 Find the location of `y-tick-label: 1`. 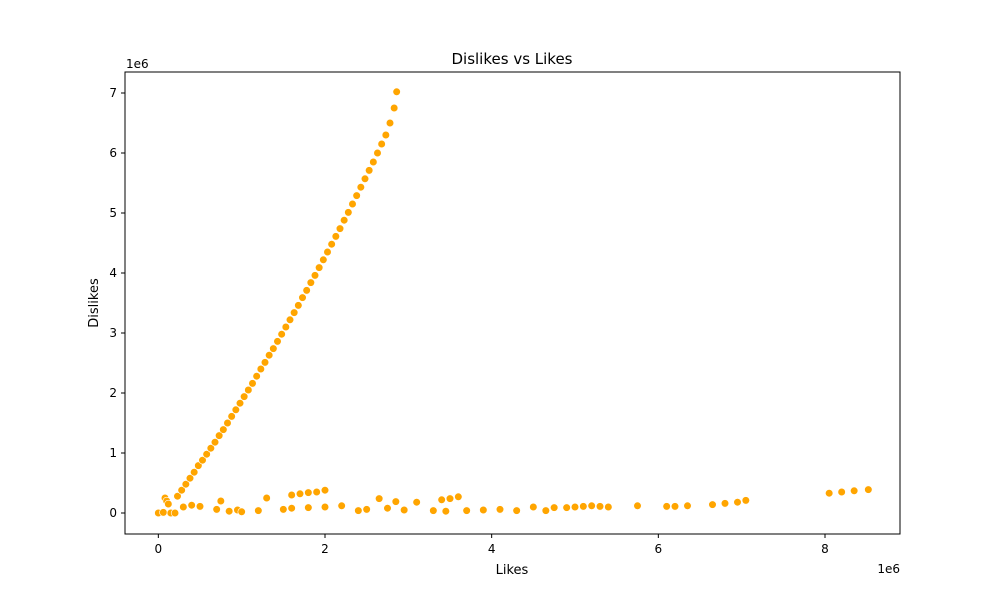

y-tick-label: 1 is located at coordinates (113, 453).